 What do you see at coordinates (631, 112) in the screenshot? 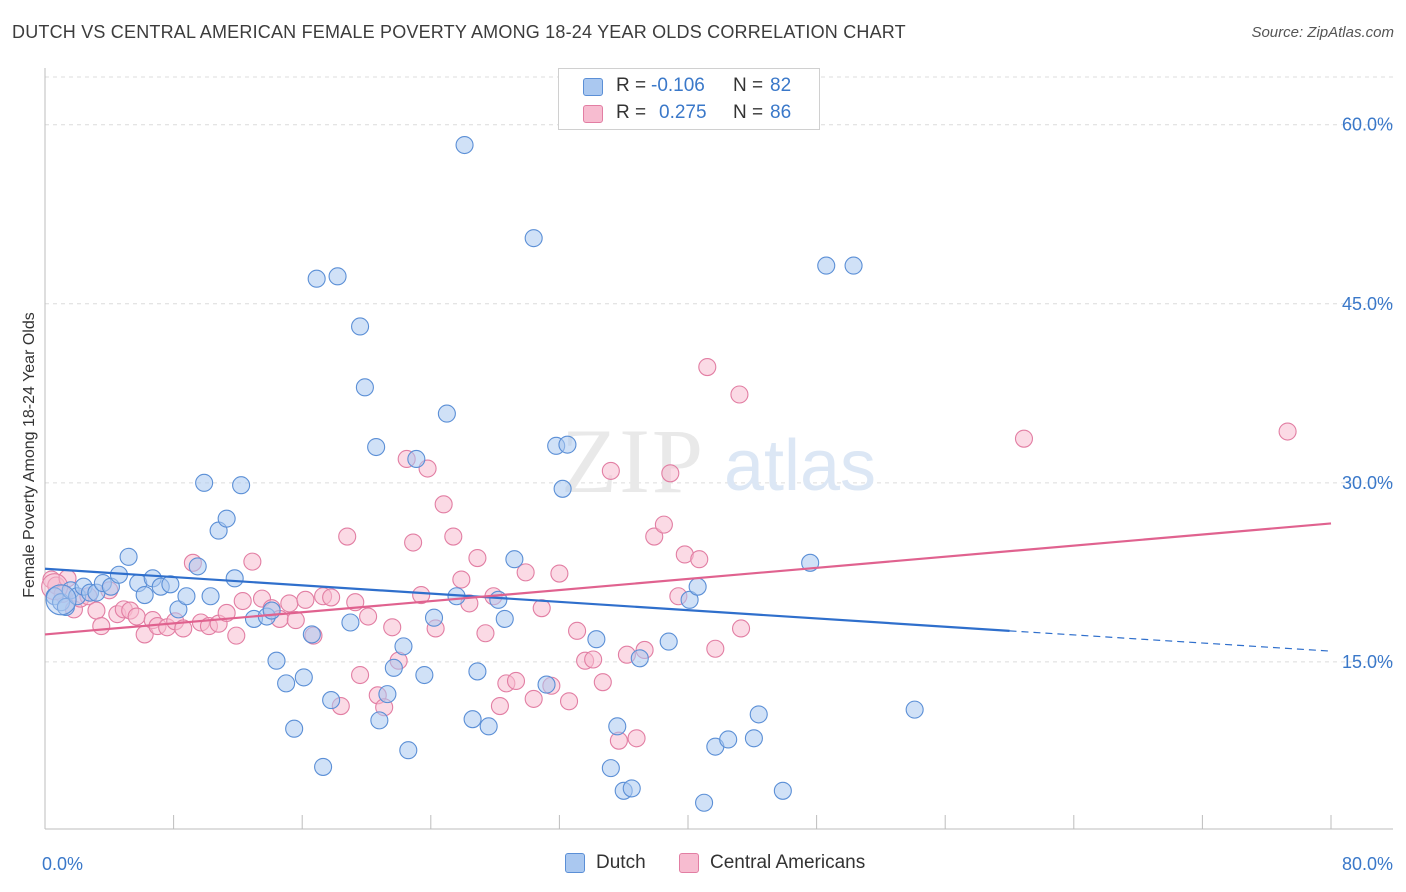
I see `legend-central-r-label: R =` at bounding box center [631, 112].